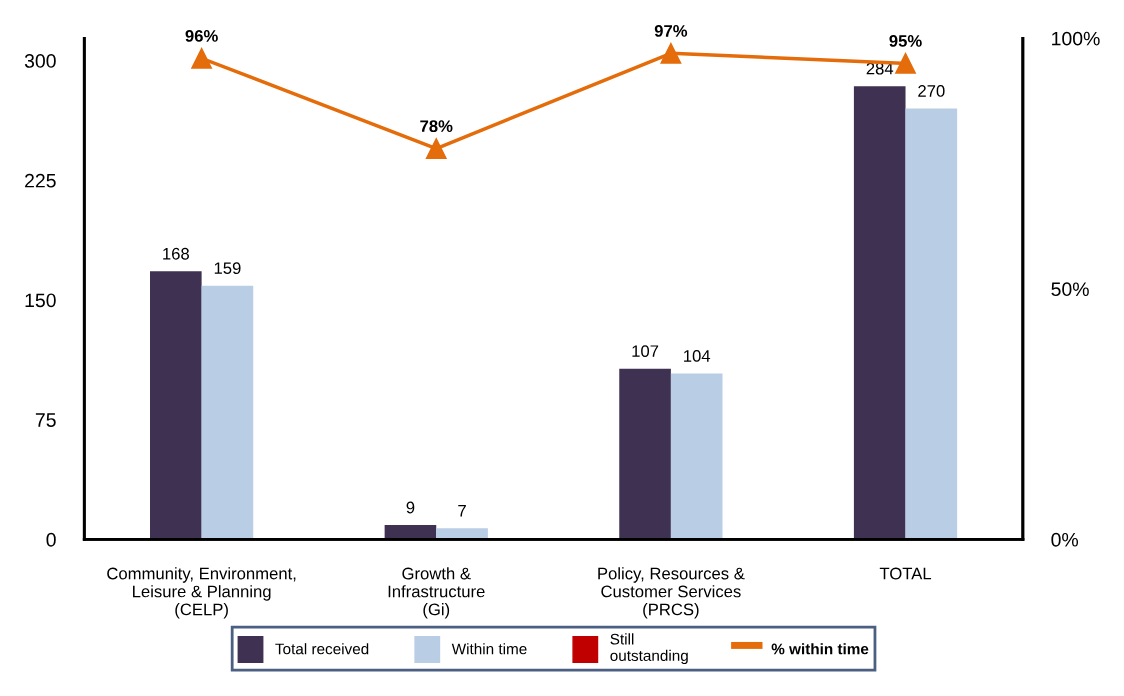 The height and width of the screenshot is (696, 1124). Describe the element at coordinates (40, 180) in the screenshot. I see `y-tick-label: 225` at that location.